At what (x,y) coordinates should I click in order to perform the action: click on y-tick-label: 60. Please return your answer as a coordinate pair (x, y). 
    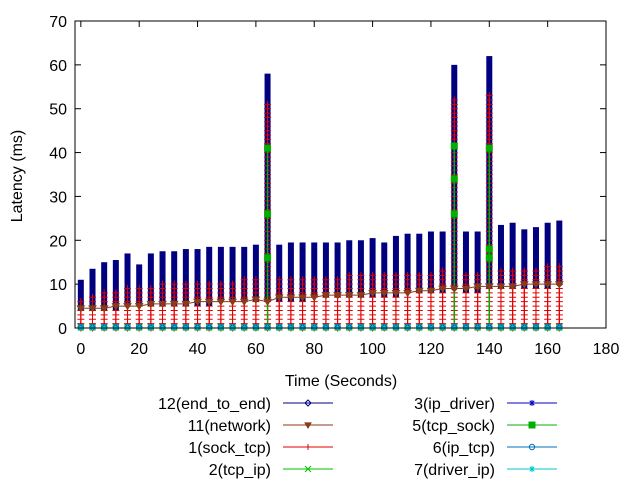
    Looking at the image, I should click on (58, 66).